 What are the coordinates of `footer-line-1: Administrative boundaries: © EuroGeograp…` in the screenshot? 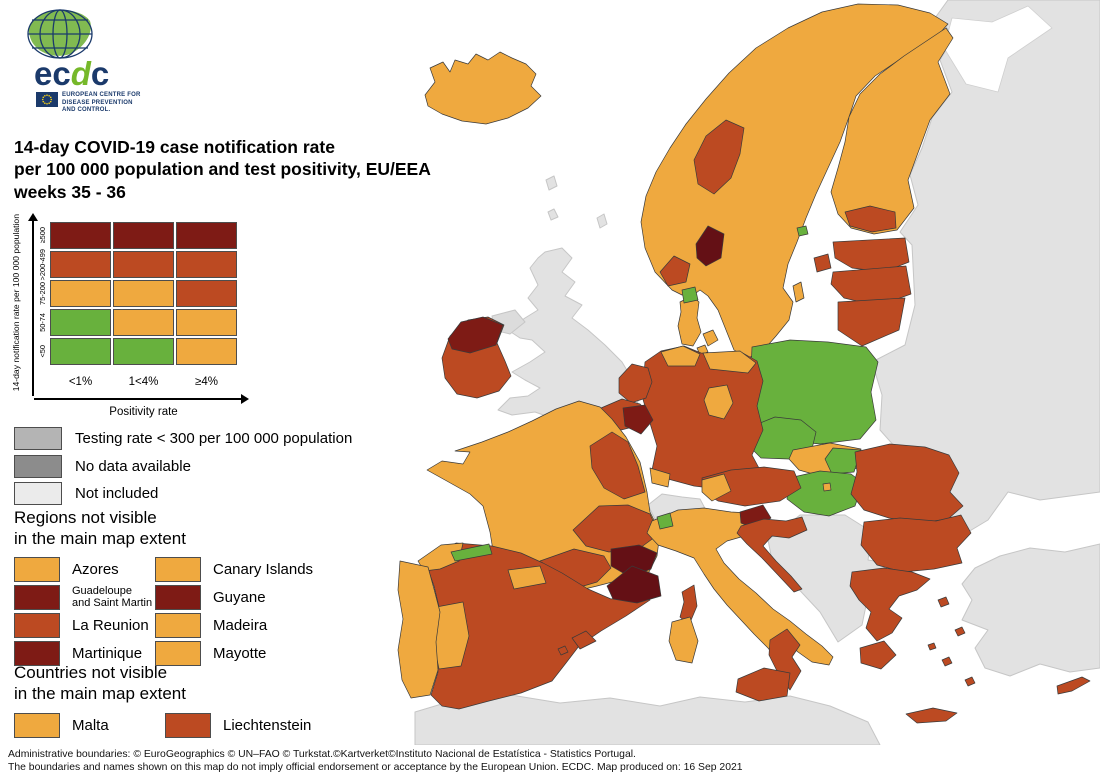 It's located at (322, 754).